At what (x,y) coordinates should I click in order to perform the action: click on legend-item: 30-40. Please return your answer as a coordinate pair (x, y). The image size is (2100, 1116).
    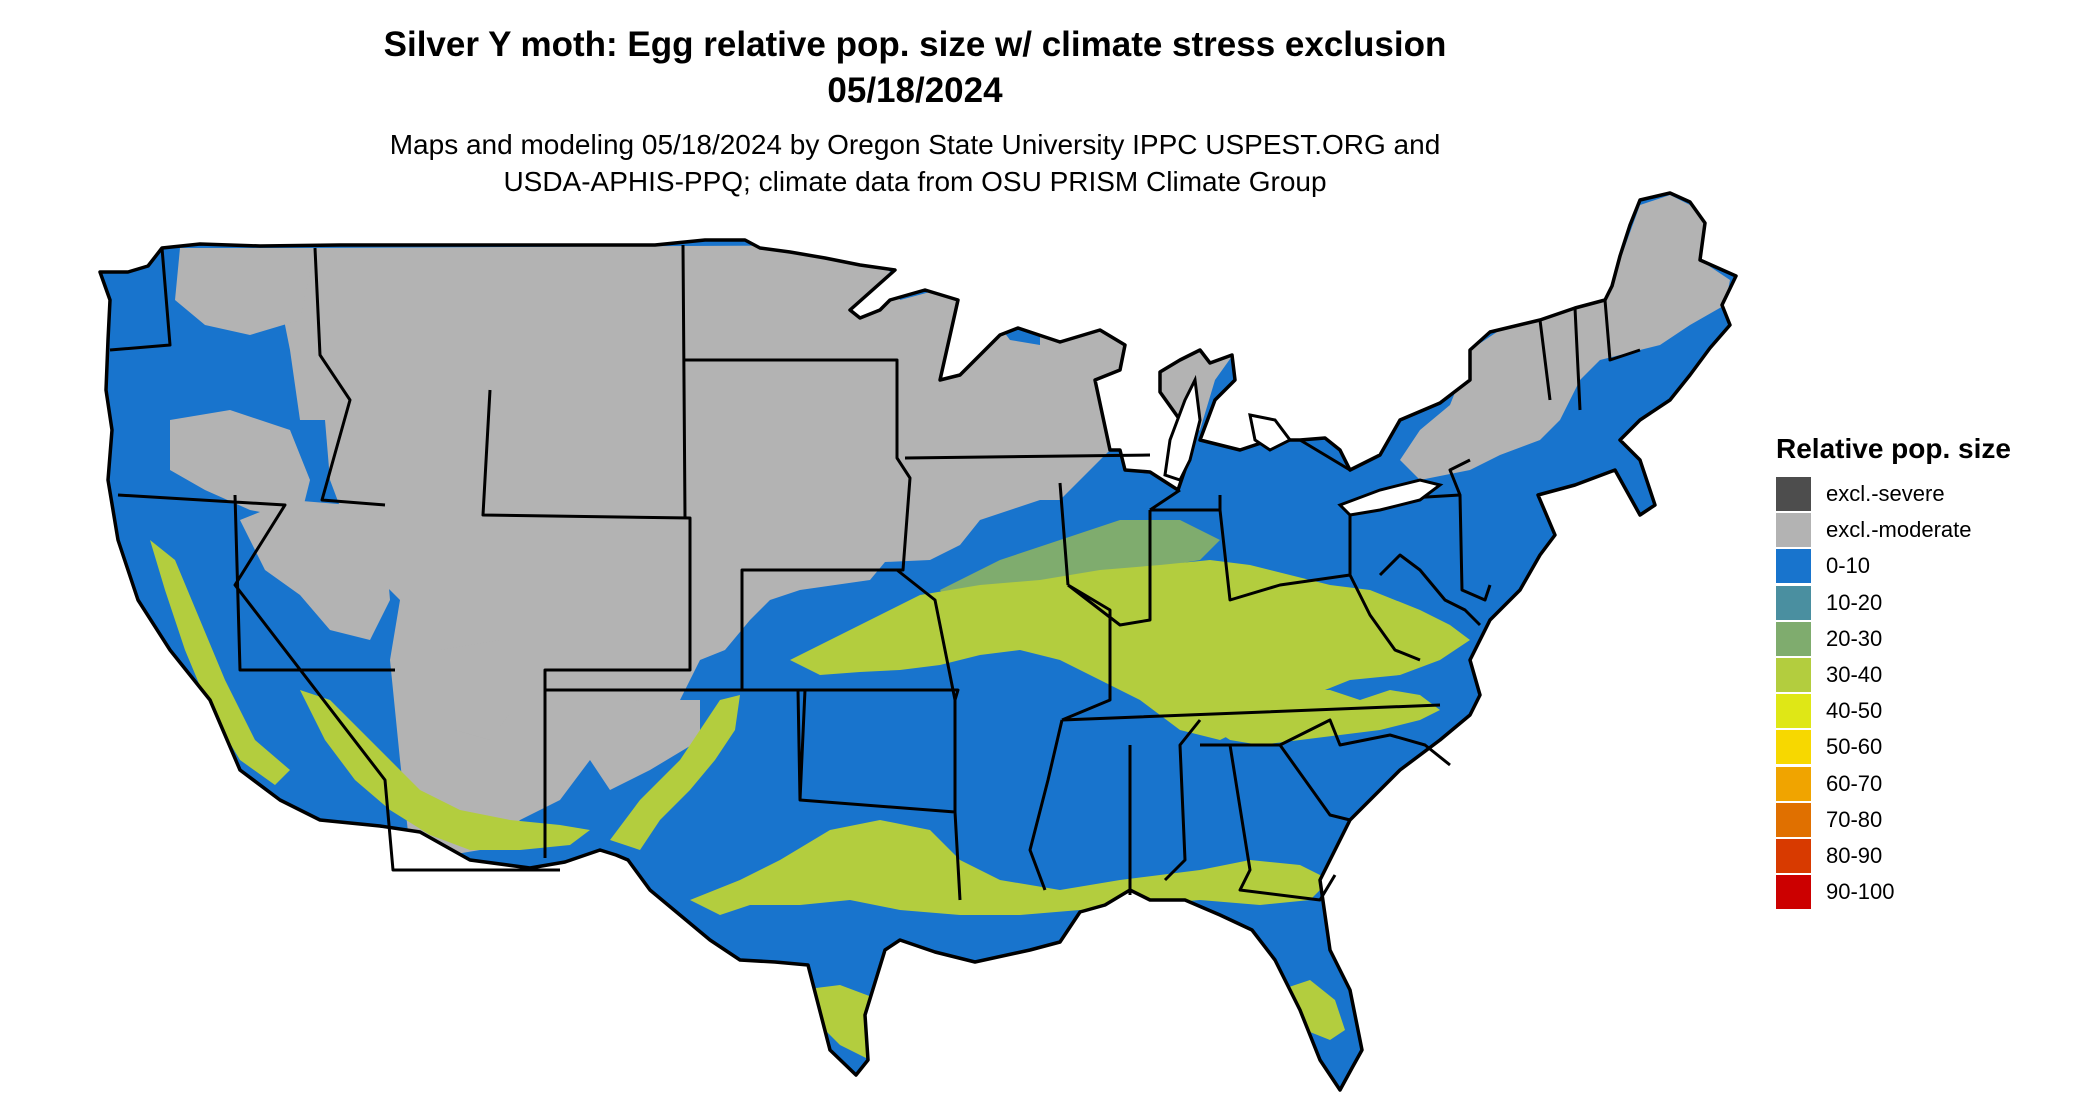
    Looking at the image, I should click on (1893, 675).